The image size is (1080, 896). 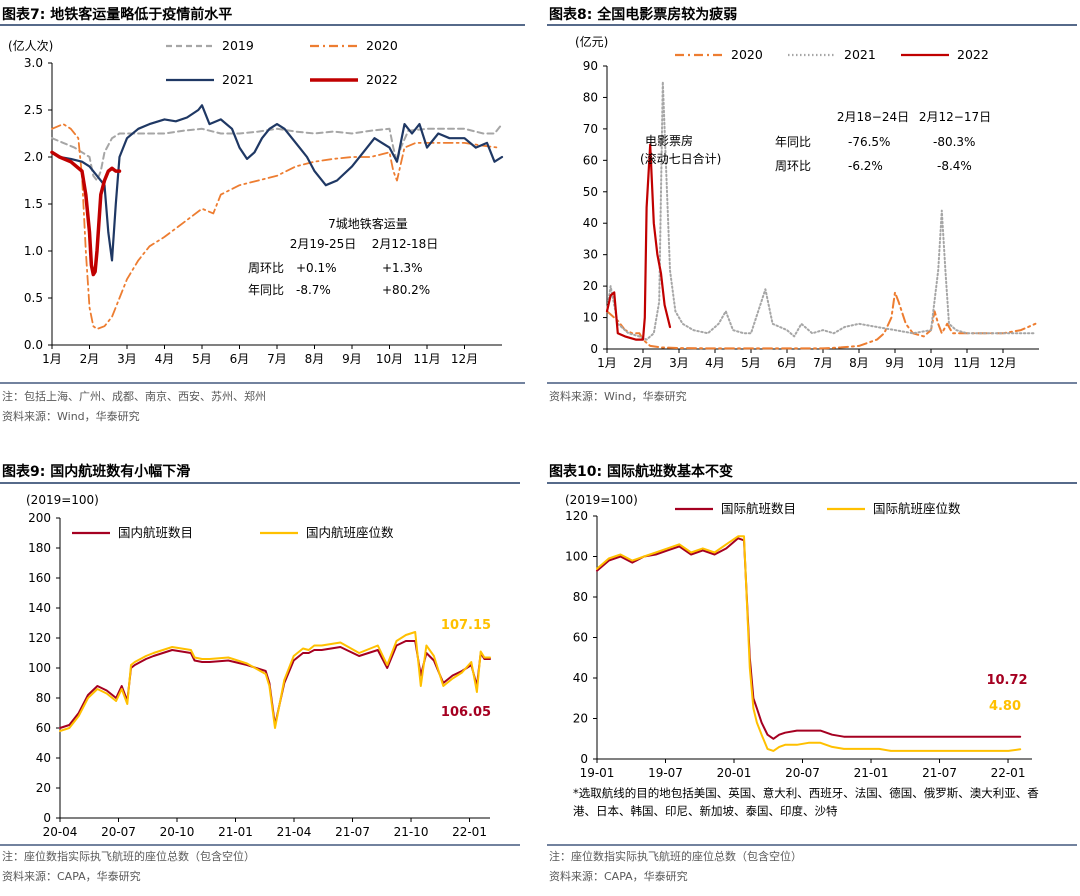 What do you see at coordinates (1005, 706) in the screenshot?
I see `seats-end-label: 4.80` at bounding box center [1005, 706].